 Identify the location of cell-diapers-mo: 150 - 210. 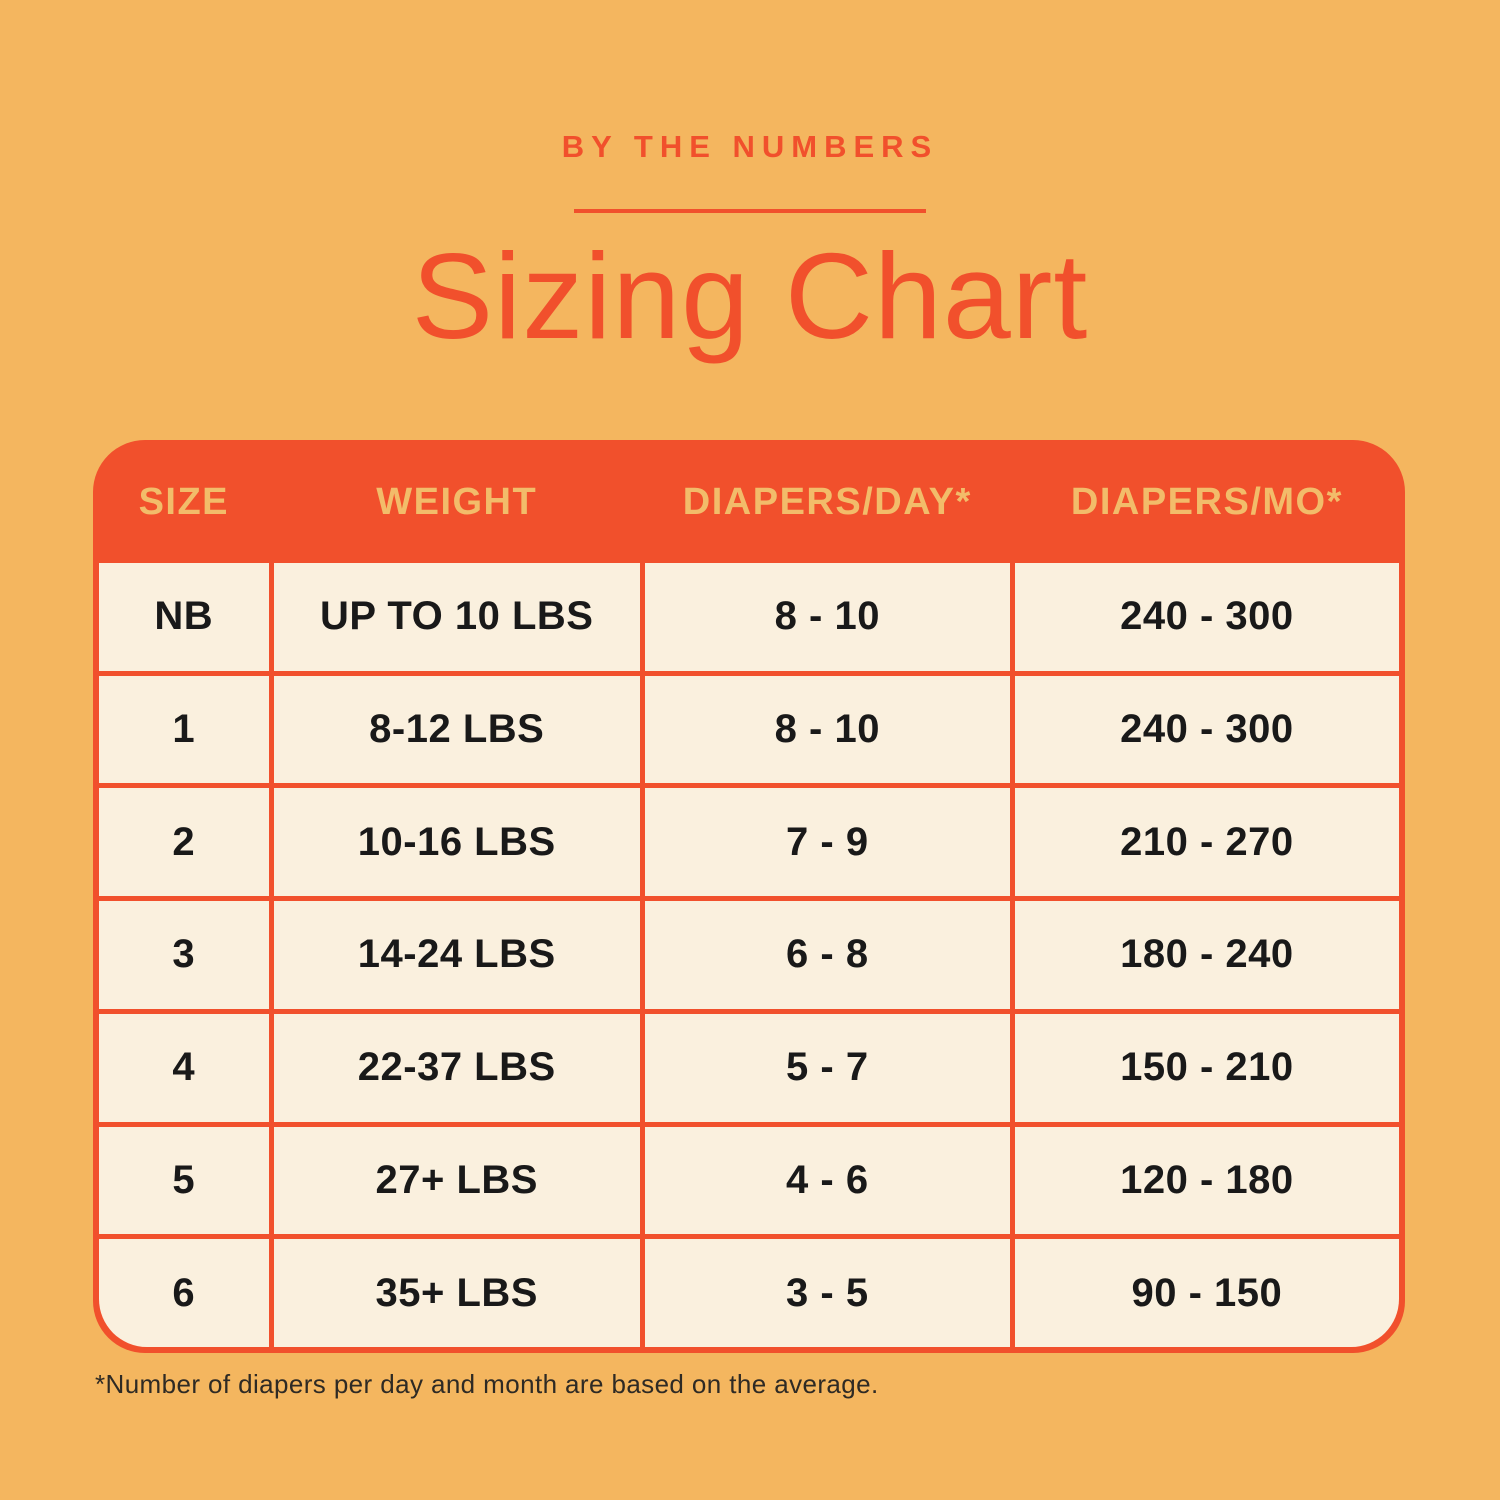
(1206, 1067).